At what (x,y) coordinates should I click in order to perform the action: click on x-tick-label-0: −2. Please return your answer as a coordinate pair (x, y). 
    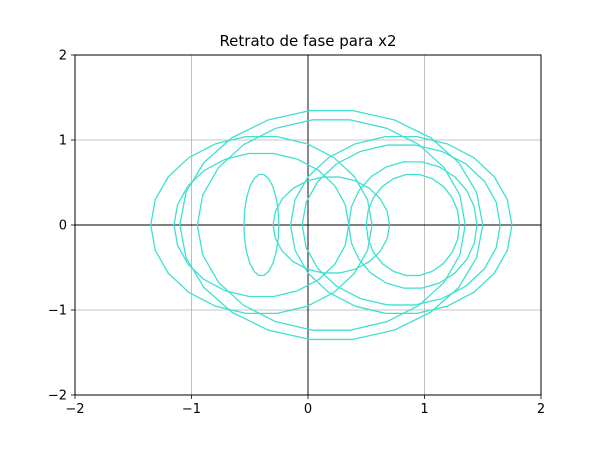
    Looking at the image, I should click on (74, 409).